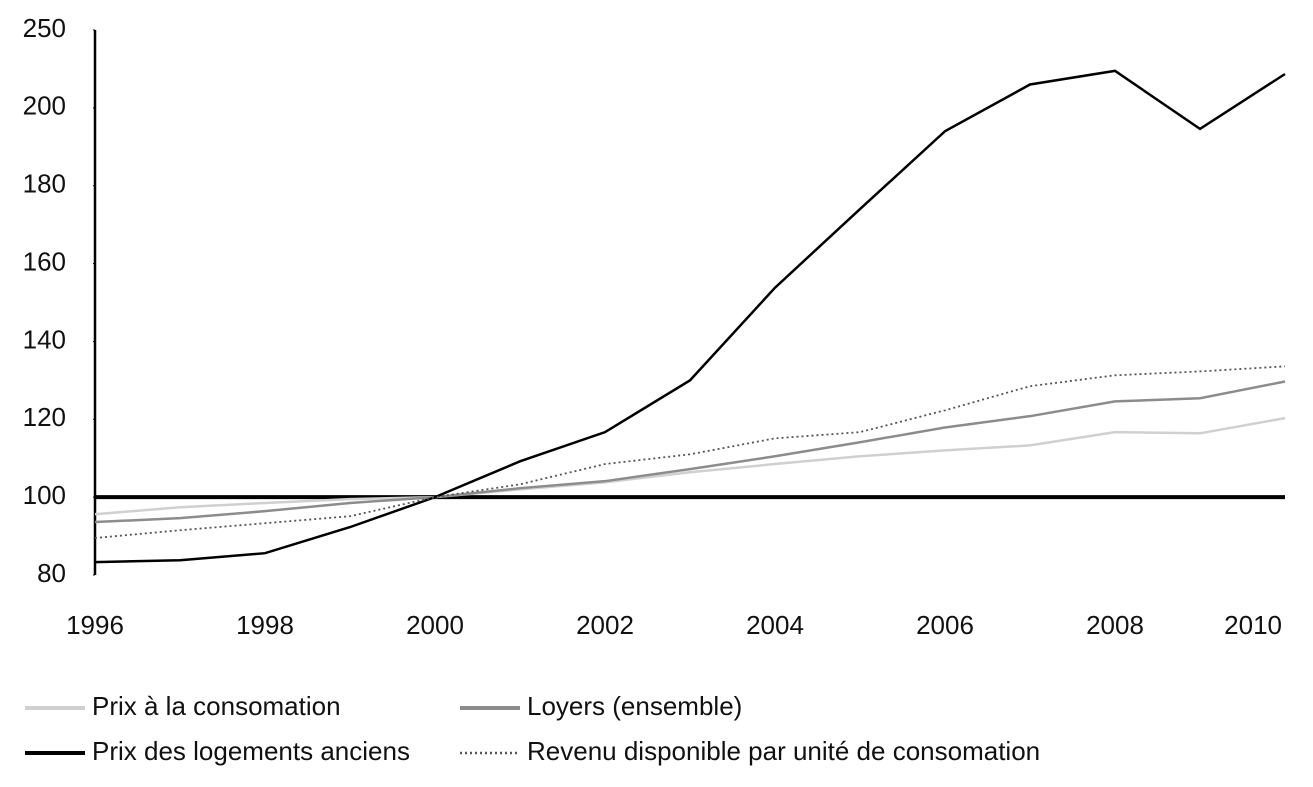 The width and height of the screenshot is (1313, 787). What do you see at coordinates (945, 625) in the screenshot?
I see `x-tick-label: 2006` at bounding box center [945, 625].